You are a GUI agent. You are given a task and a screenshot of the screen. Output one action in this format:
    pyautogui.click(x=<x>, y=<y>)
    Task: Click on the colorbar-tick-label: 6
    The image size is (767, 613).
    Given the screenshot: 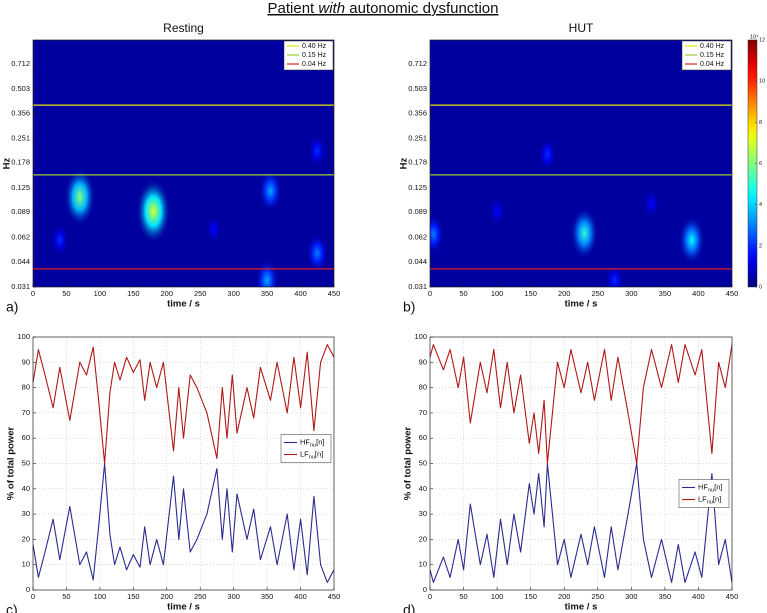 What is the action you would take?
    pyautogui.click(x=760, y=164)
    